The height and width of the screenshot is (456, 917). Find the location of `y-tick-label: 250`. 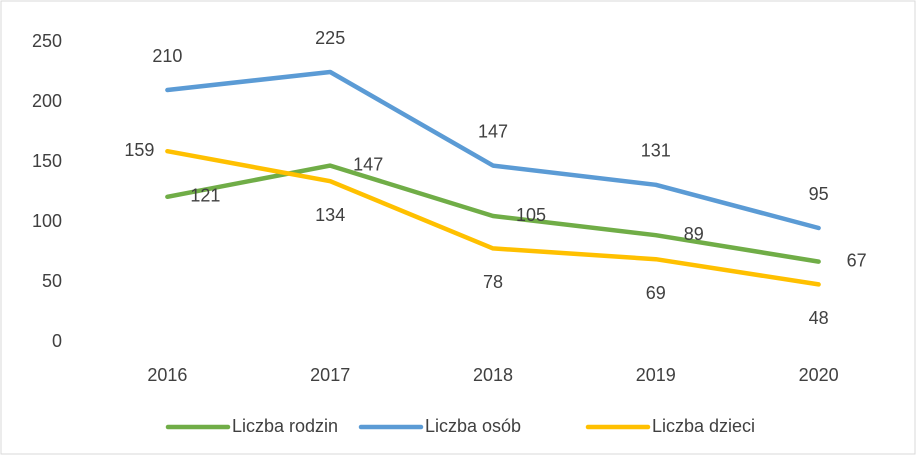

y-tick-label: 250 is located at coordinates (47, 41).